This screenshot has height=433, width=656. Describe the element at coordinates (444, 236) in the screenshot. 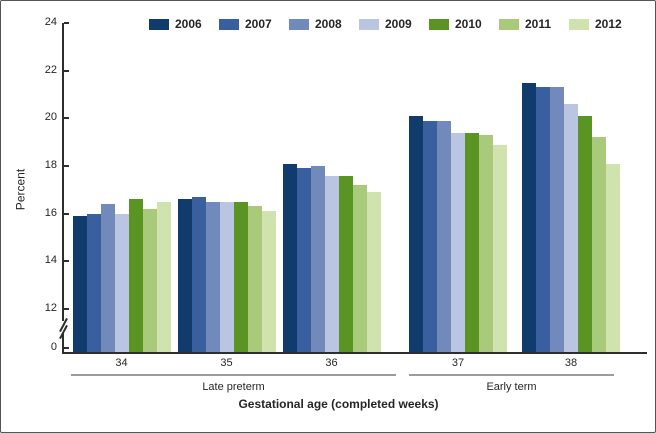

I see `bar-2008-week37` at that location.